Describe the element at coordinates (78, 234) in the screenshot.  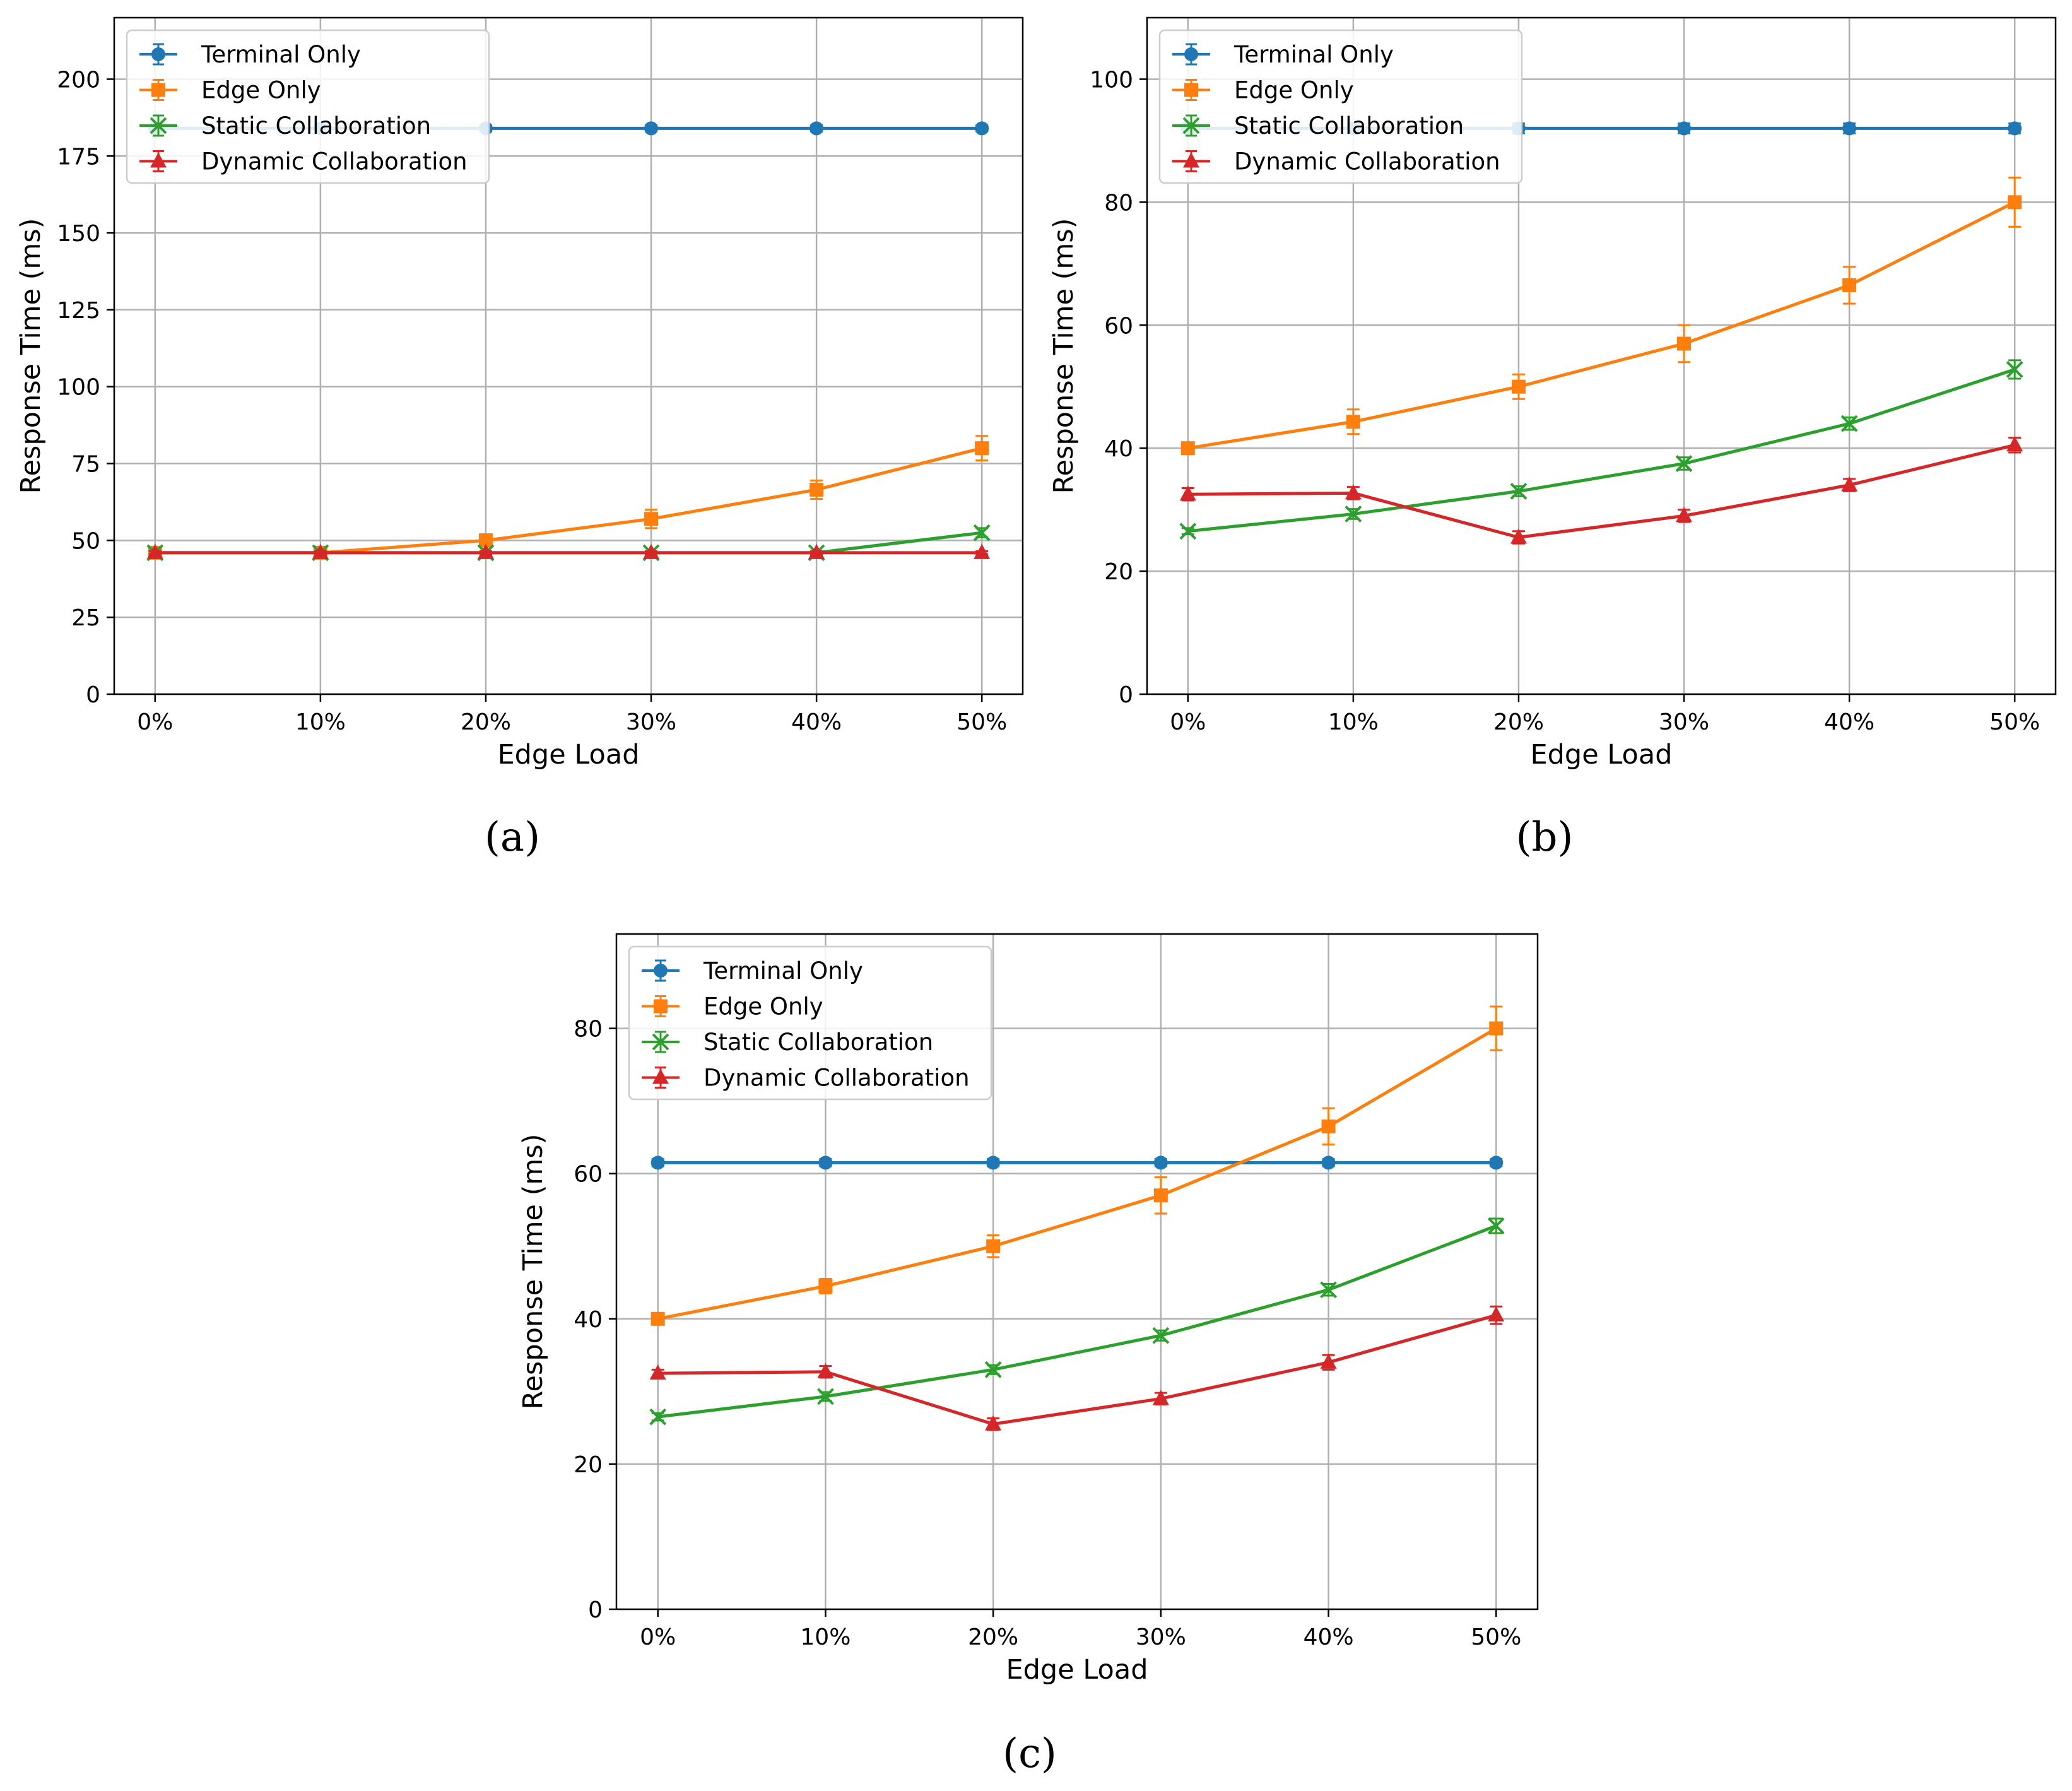
I see `y-tick-label: 150` at that location.